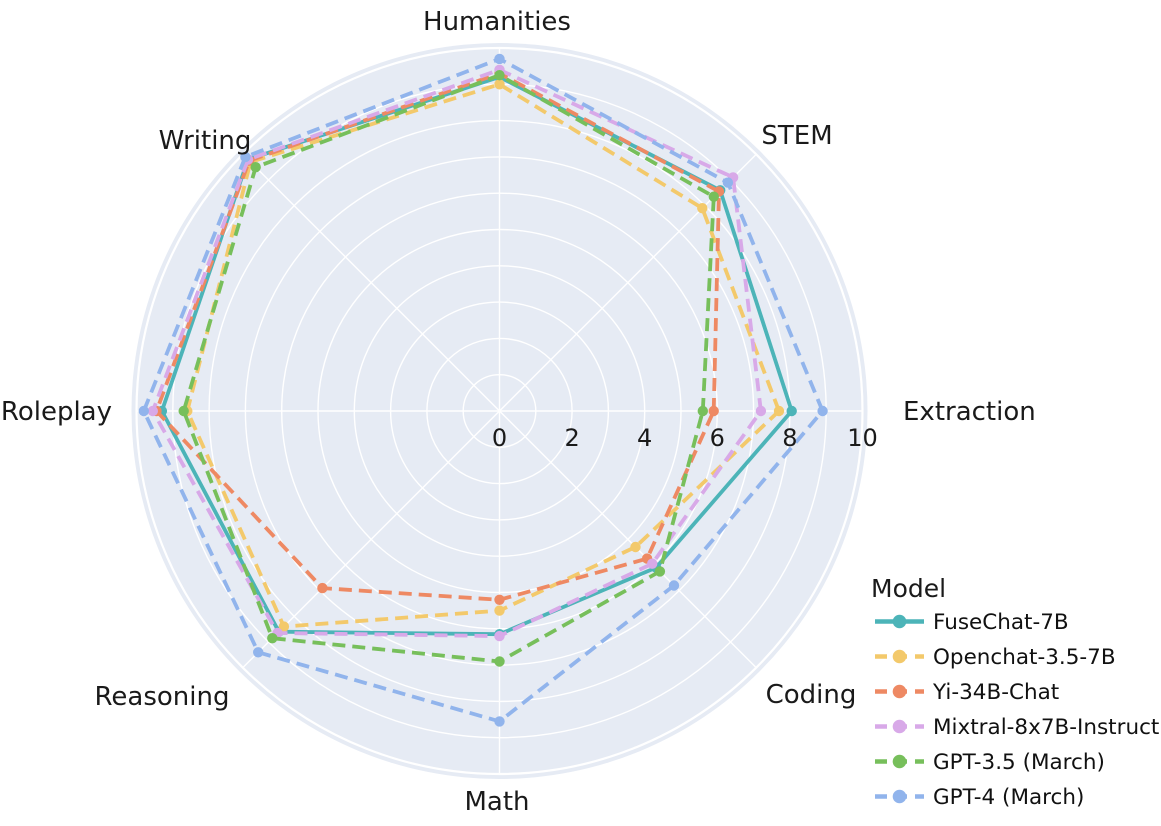  What do you see at coordinates (1046, 727) in the screenshot?
I see `legend-label: Mixtral-8x7B-Instruct` at bounding box center [1046, 727].